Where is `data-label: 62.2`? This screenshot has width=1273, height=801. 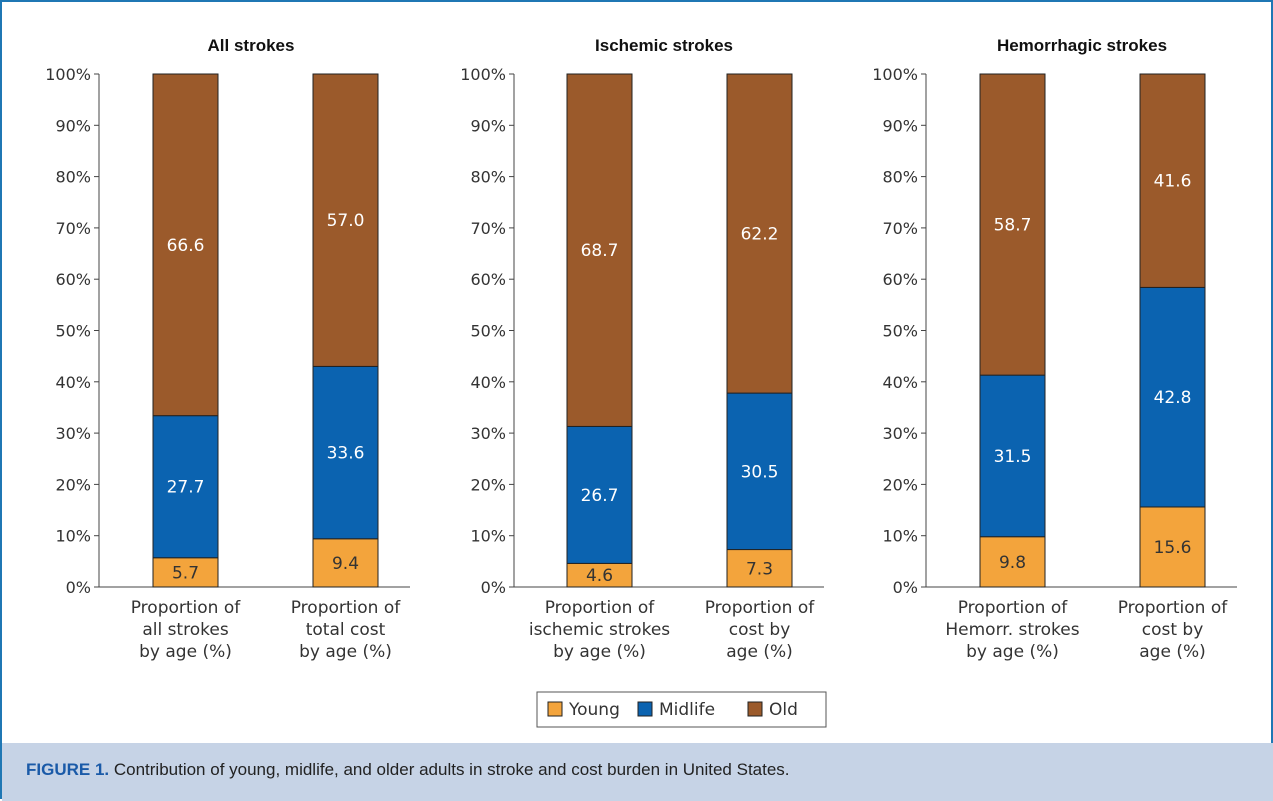
data-label: 62.2 is located at coordinates (760, 235).